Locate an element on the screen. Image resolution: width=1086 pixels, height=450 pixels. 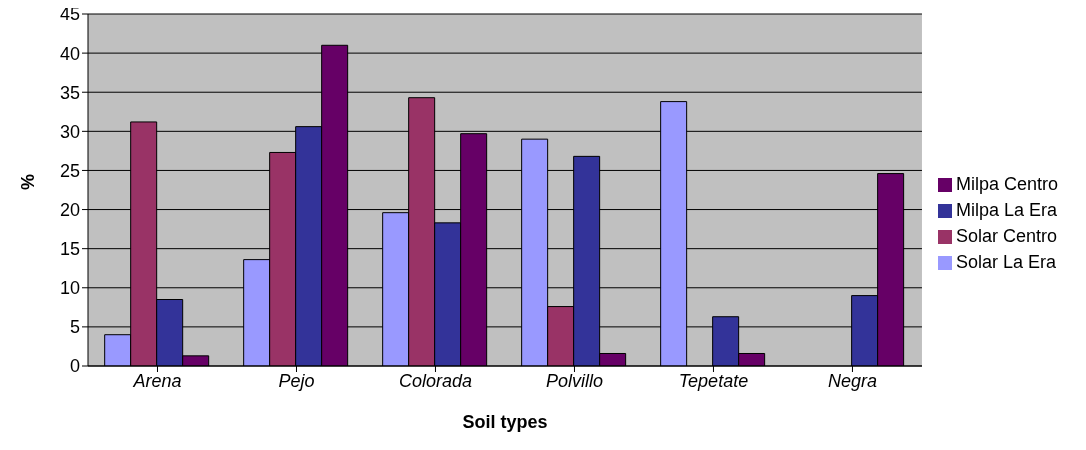
legend-label: Milpa Centro is located at coordinates (1006, 184).